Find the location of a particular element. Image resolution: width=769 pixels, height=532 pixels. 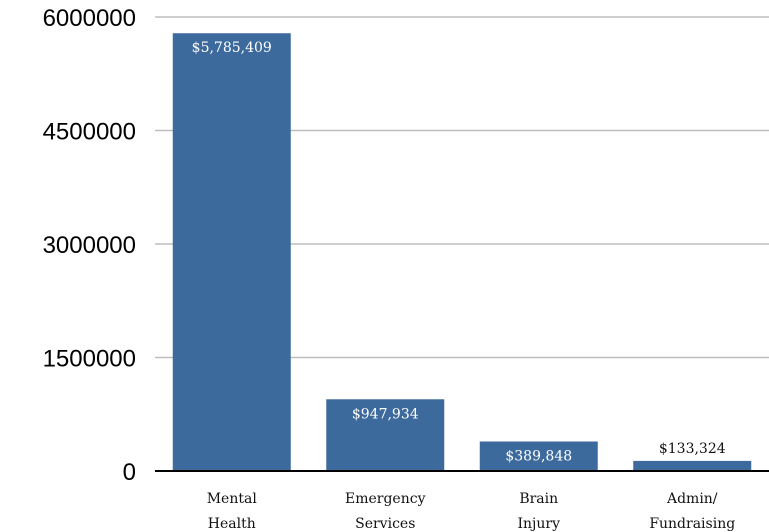

data-label: $5,785,409 is located at coordinates (232, 48).